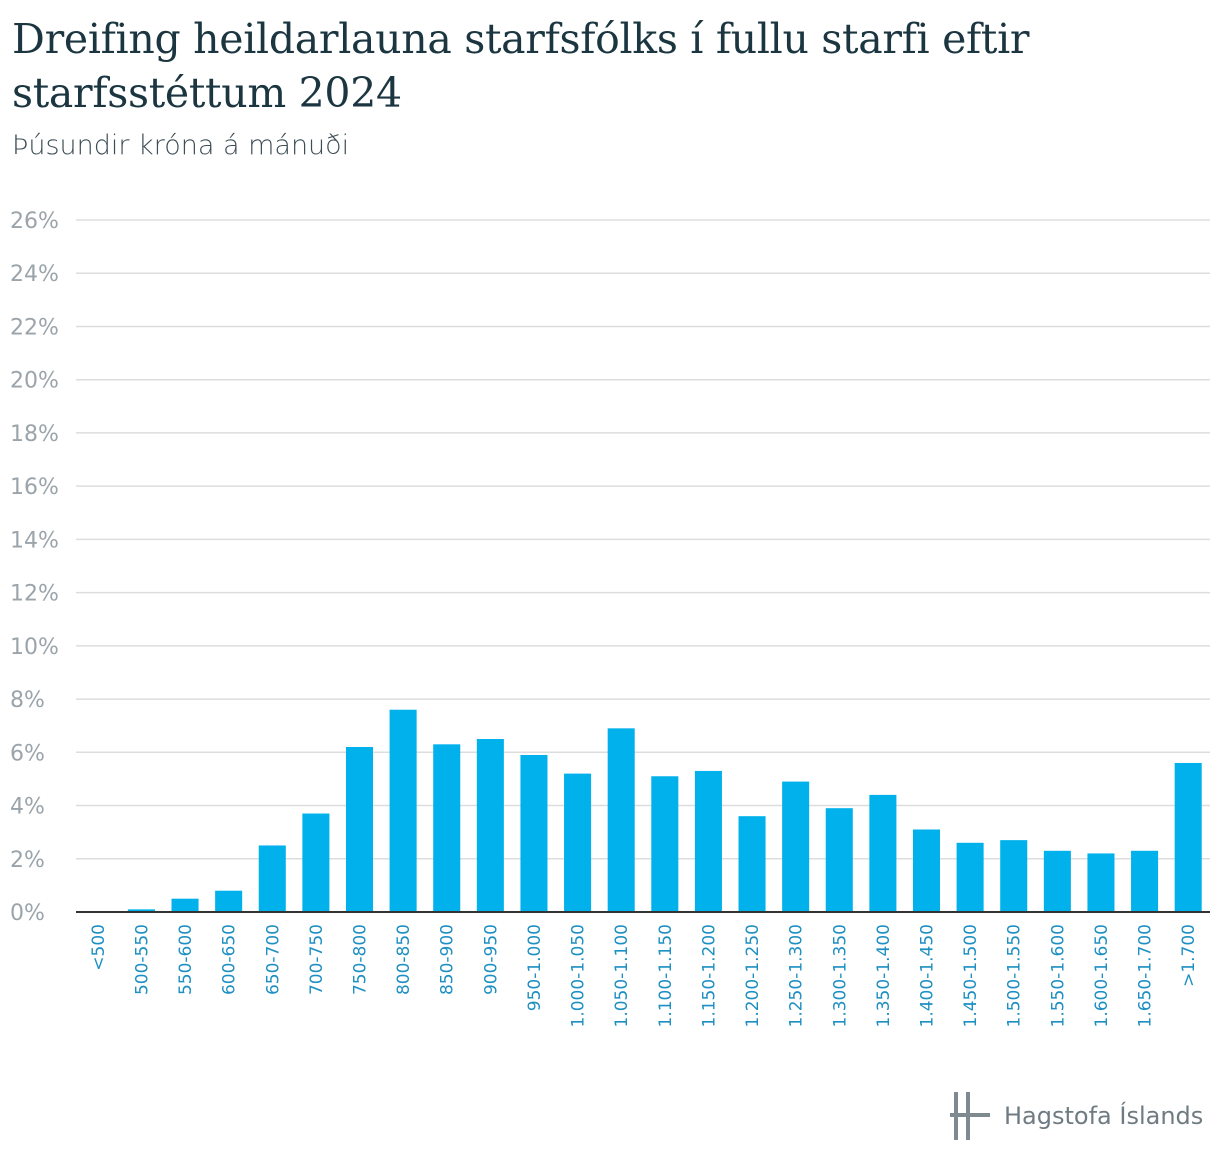  I want to click on x-tick-label: 1.350-1.400, so click(884, 975).